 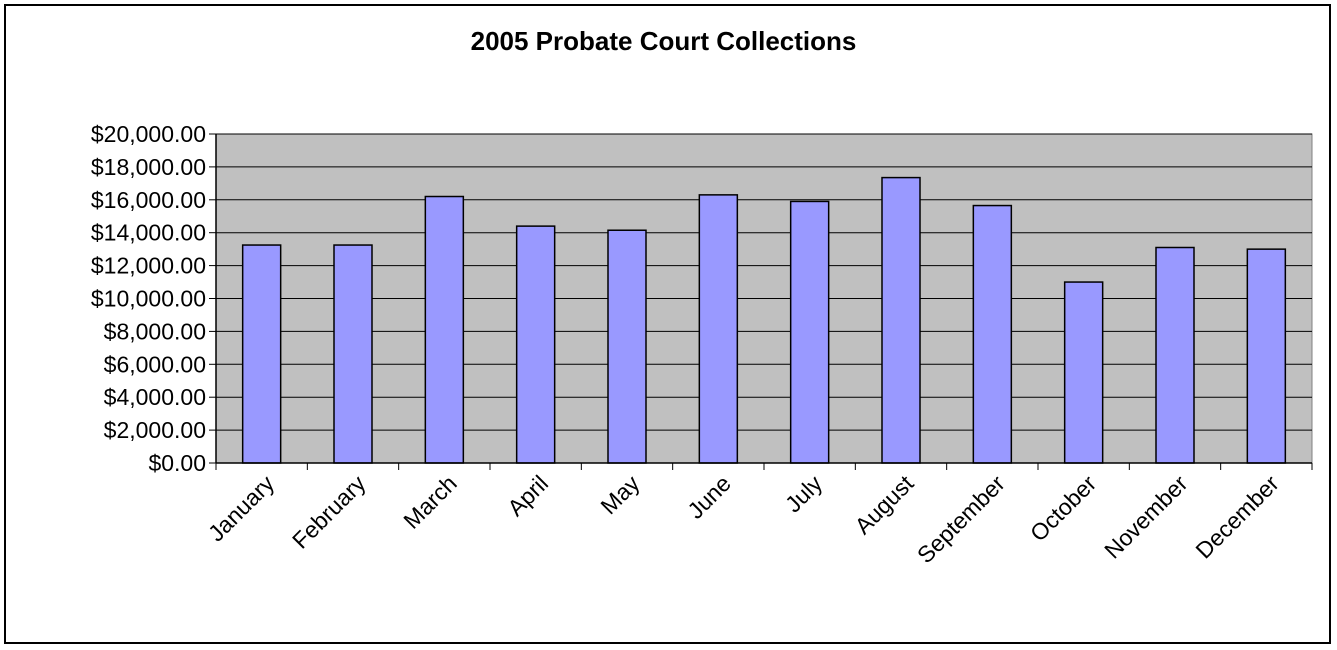 What do you see at coordinates (884, 504) in the screenshot?
I see `x-tick-label: August` at bounding box center [884, 504].